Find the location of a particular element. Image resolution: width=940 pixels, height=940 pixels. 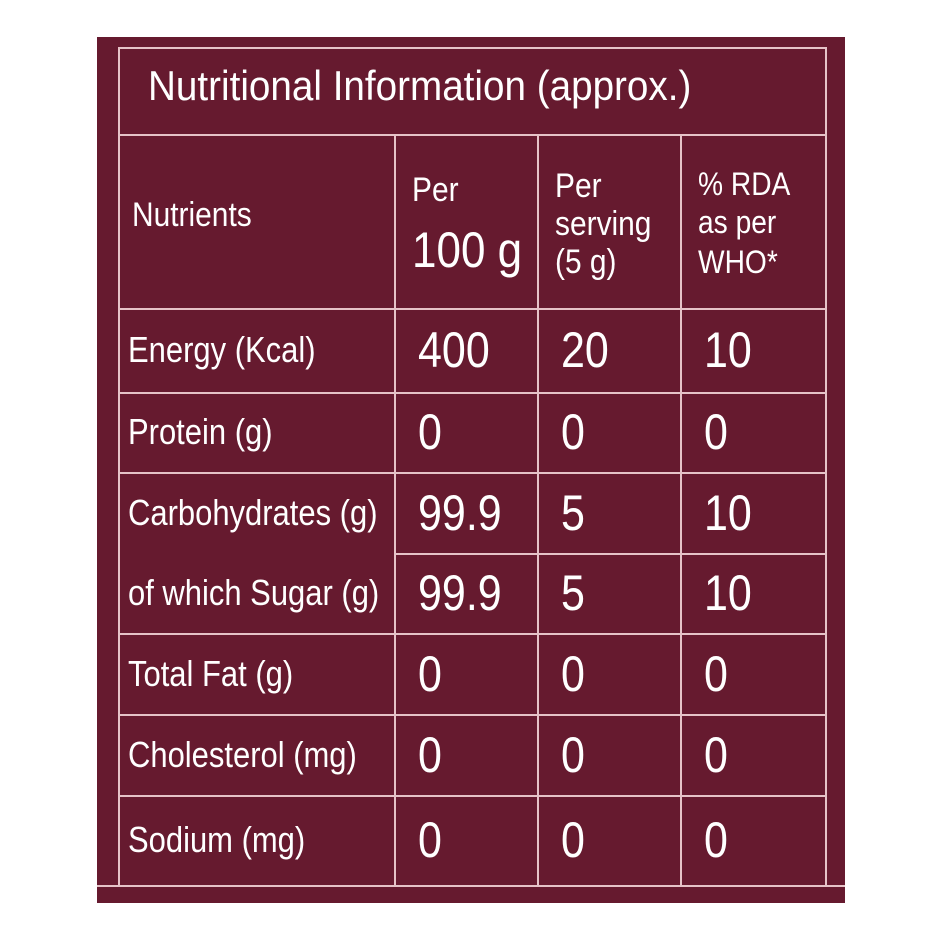

column-header: WHO* is located at coordinates (738, 262).